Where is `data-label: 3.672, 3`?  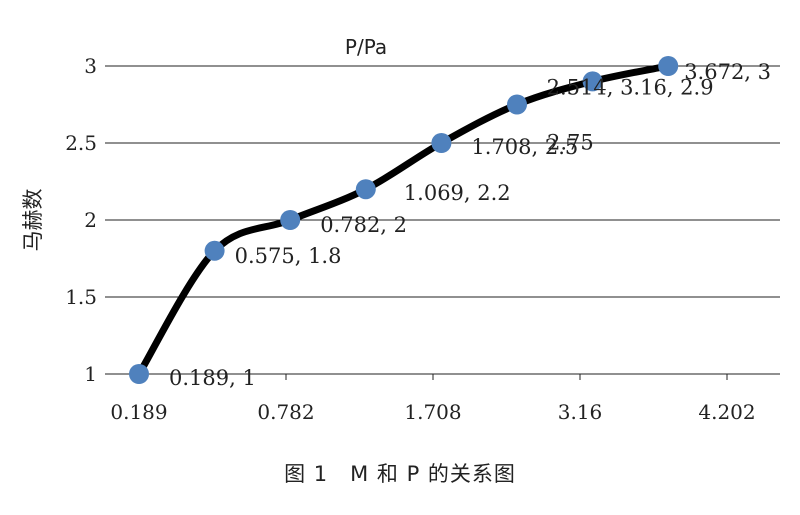 data-label: 3.672, 3 is located at coordinates (727, 72).